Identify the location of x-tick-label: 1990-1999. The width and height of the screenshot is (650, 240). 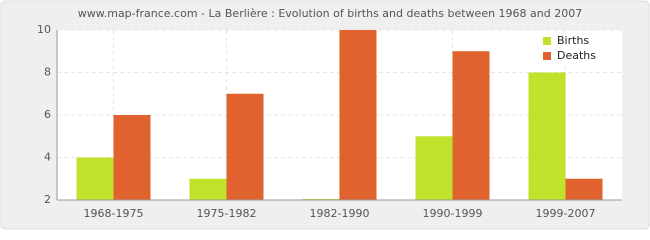
(453, 213).